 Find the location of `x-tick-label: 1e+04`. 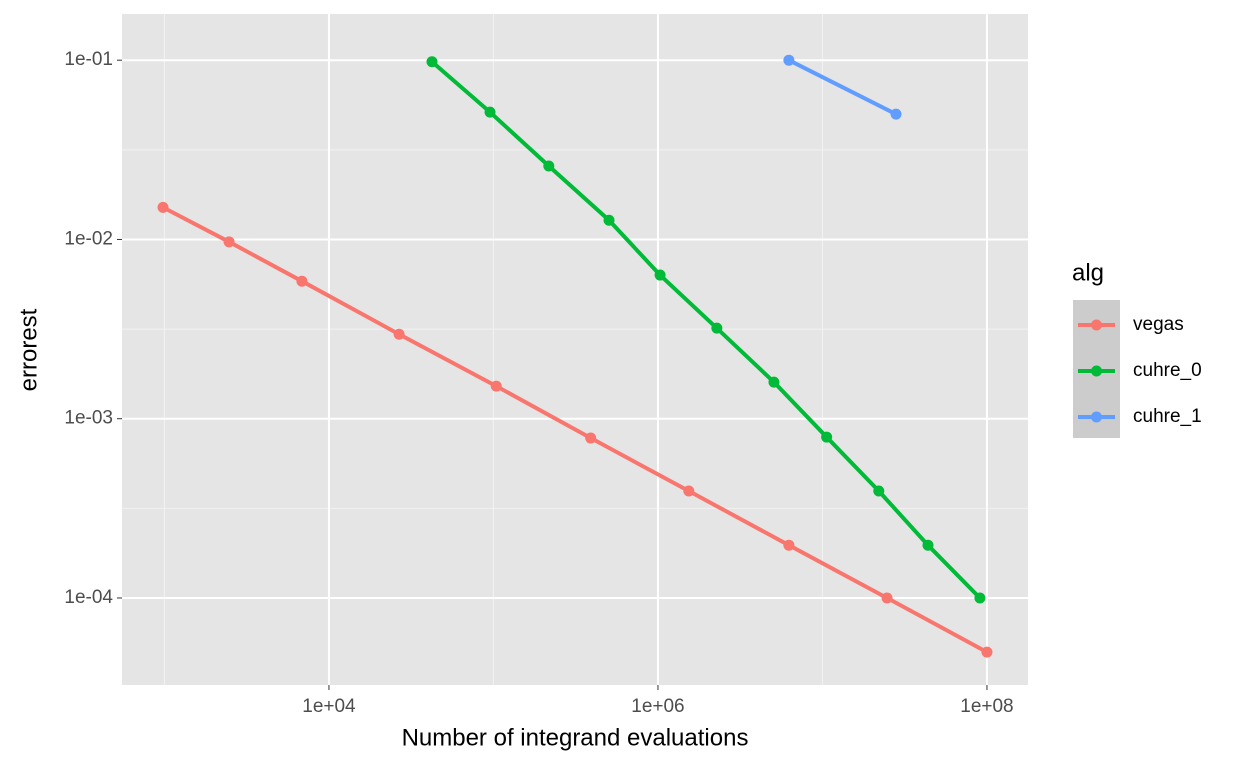

x-tick-label: 1e+04 is located at coordinates (329, 706).